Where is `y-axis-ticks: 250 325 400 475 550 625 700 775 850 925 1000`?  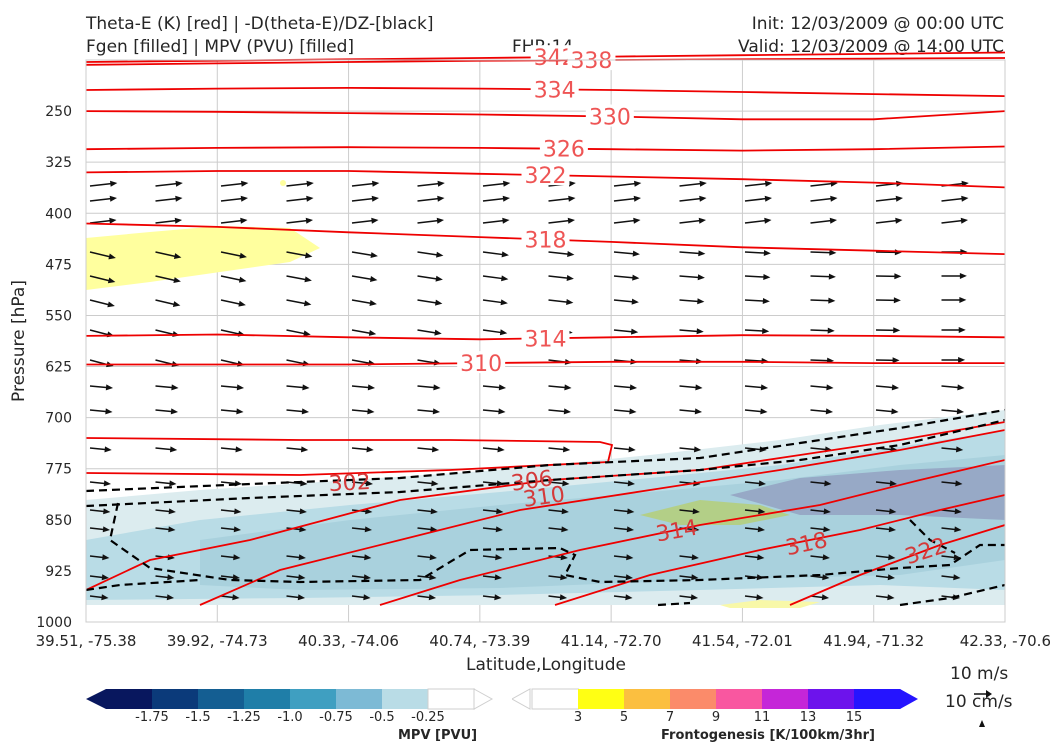
y-axis-ticks: 250 325 400 475 550 625 700 775 850 925 1000 is located at coordinates (54, 367).